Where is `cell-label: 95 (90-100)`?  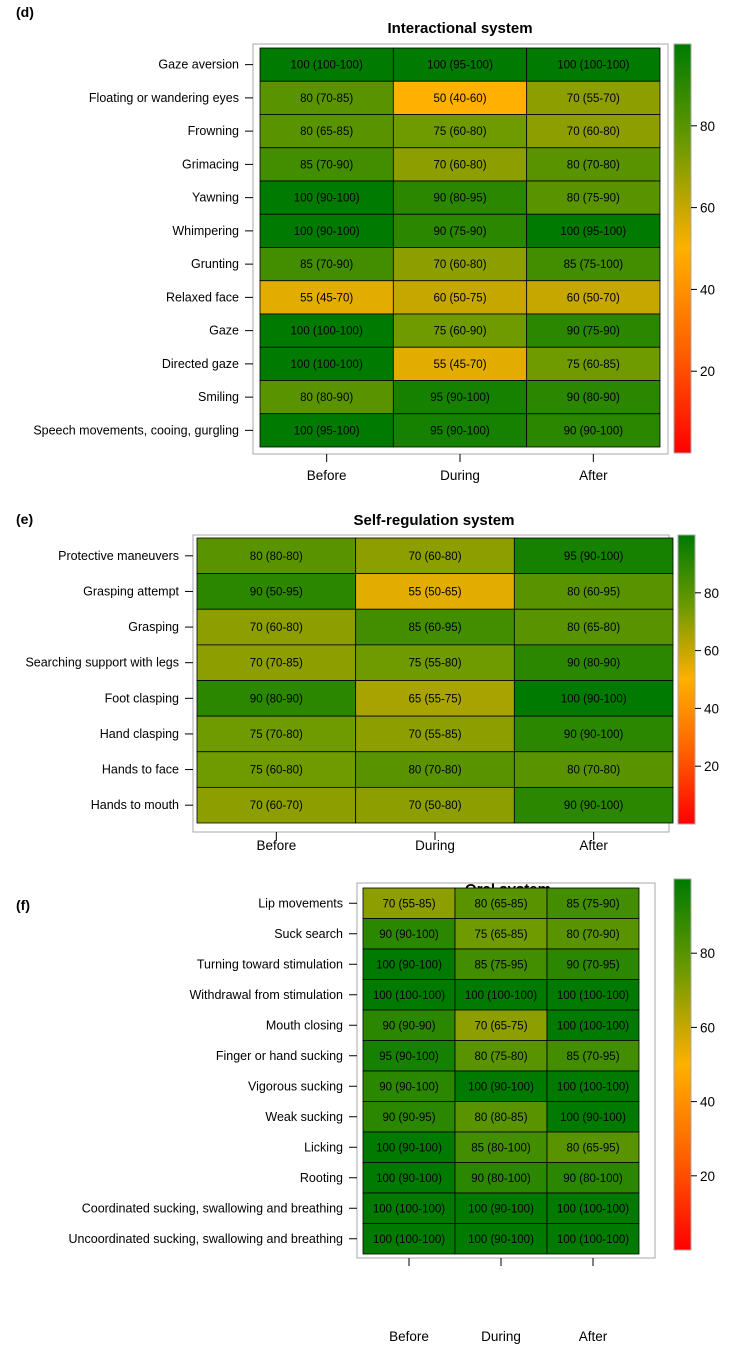 cell-label: 95 (90-100) is located at coordinates (594, 557).